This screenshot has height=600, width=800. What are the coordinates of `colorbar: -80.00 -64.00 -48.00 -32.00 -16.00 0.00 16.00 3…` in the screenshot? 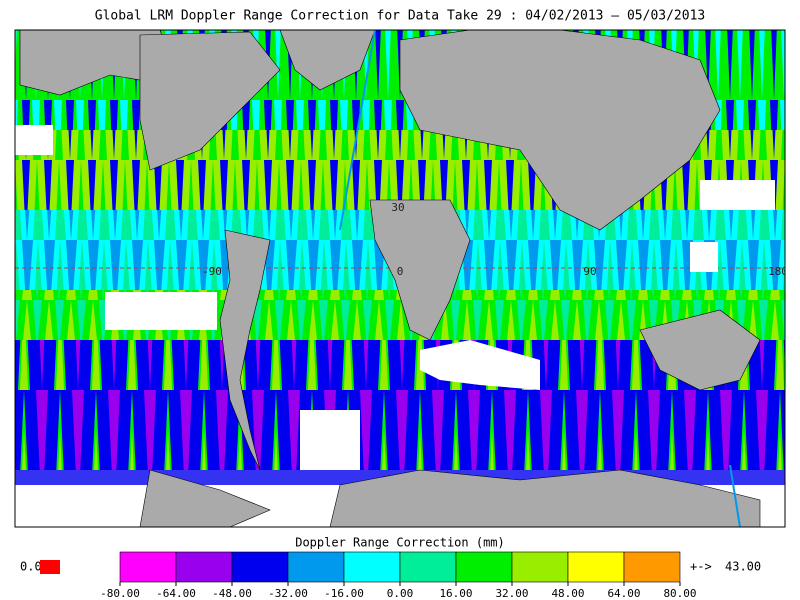 It's located at (398, 575).